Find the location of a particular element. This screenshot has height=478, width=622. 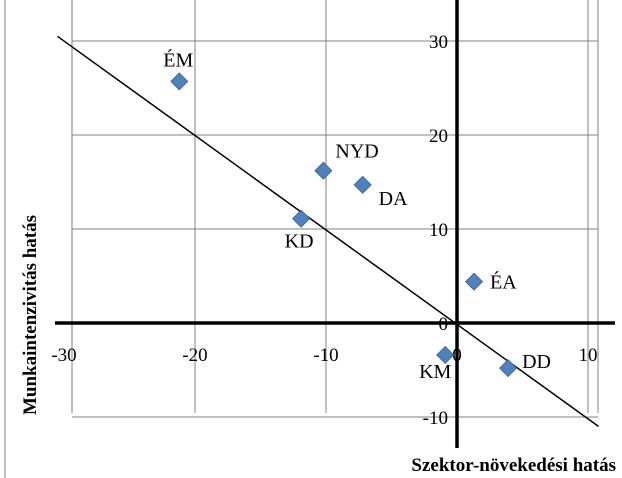

y-tick-label: 20 is located at coordinates (438, 136).